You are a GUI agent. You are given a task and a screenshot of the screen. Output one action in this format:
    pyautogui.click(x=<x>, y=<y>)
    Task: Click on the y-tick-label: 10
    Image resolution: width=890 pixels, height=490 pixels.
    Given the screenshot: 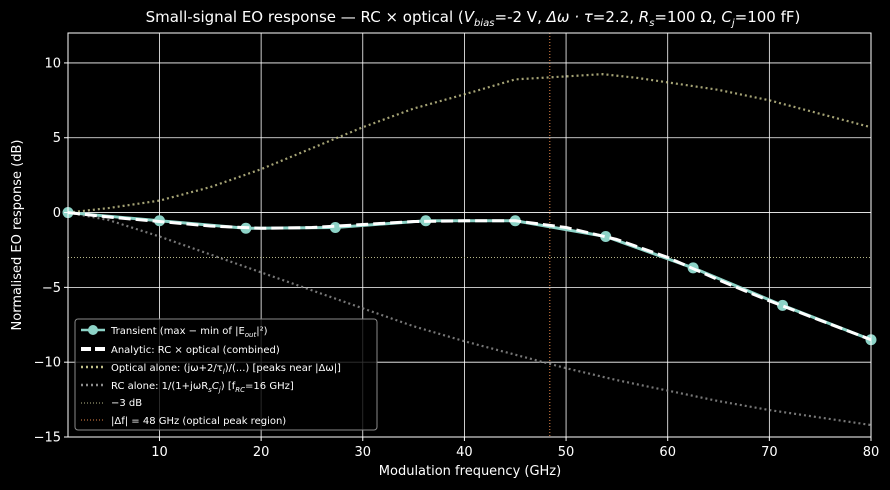 What is the action you would take?
    pyautogui.click(x=52, y=63)
    